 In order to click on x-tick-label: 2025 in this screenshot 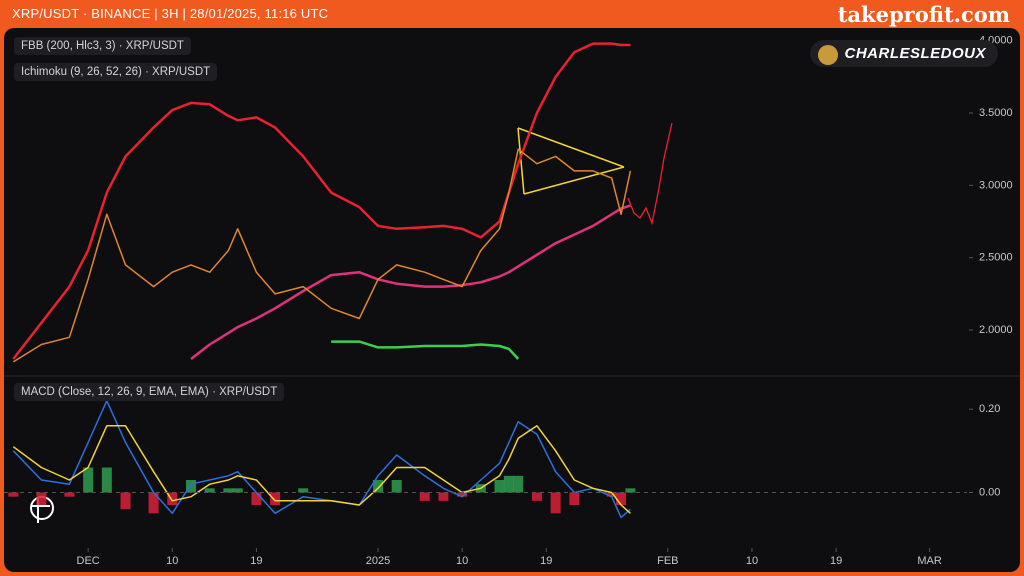, I will do `click(378, 561)`.